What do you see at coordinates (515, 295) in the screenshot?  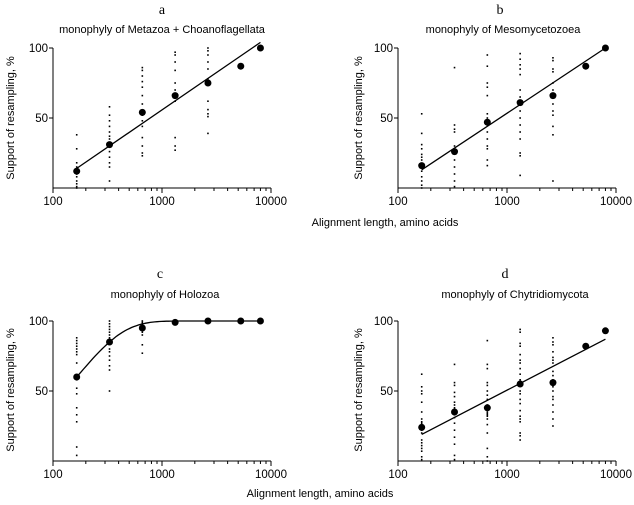 I see `panel-title: monophyly of Chytridiomycota` at bounding box center [515, 295].